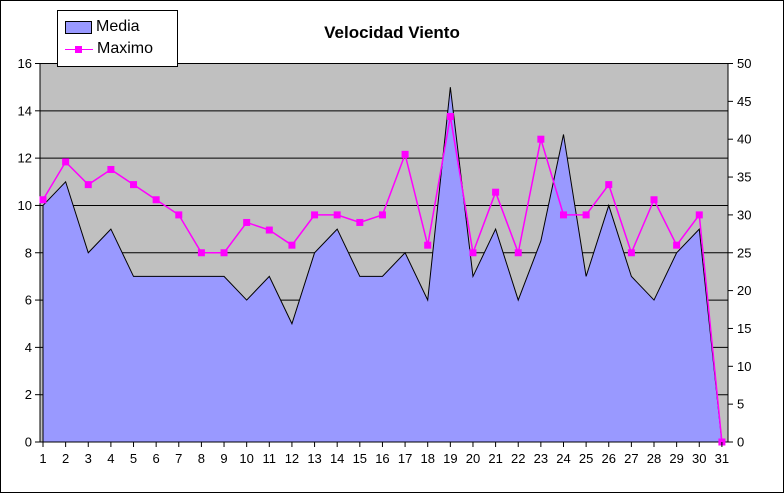 The height and width of the screenshot is (493, 784). What do you see at coordinates (25, 110) in the screenshot?
I see `left-axis-label: 14` at bounding box center [25, 110].